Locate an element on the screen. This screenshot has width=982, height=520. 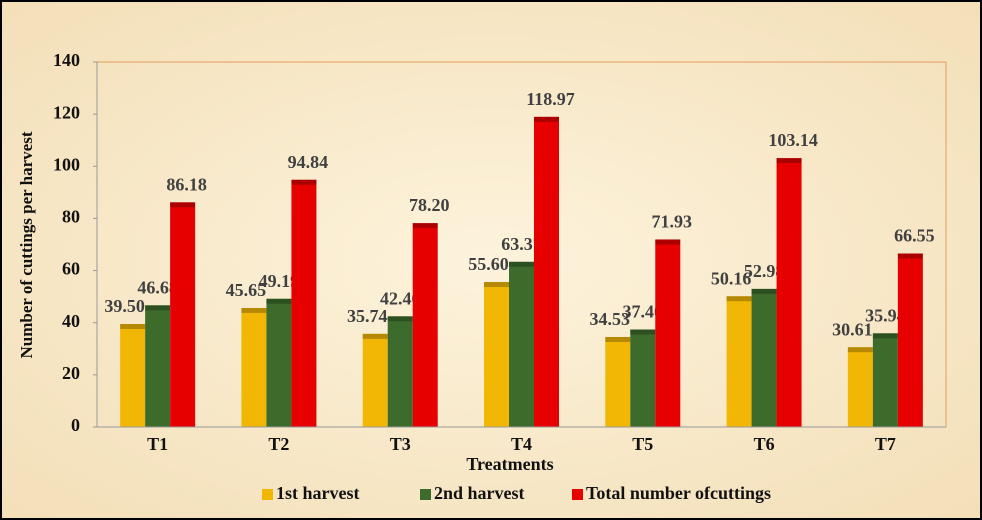
data-label: 63.37 is located at coordinates (521, 244).